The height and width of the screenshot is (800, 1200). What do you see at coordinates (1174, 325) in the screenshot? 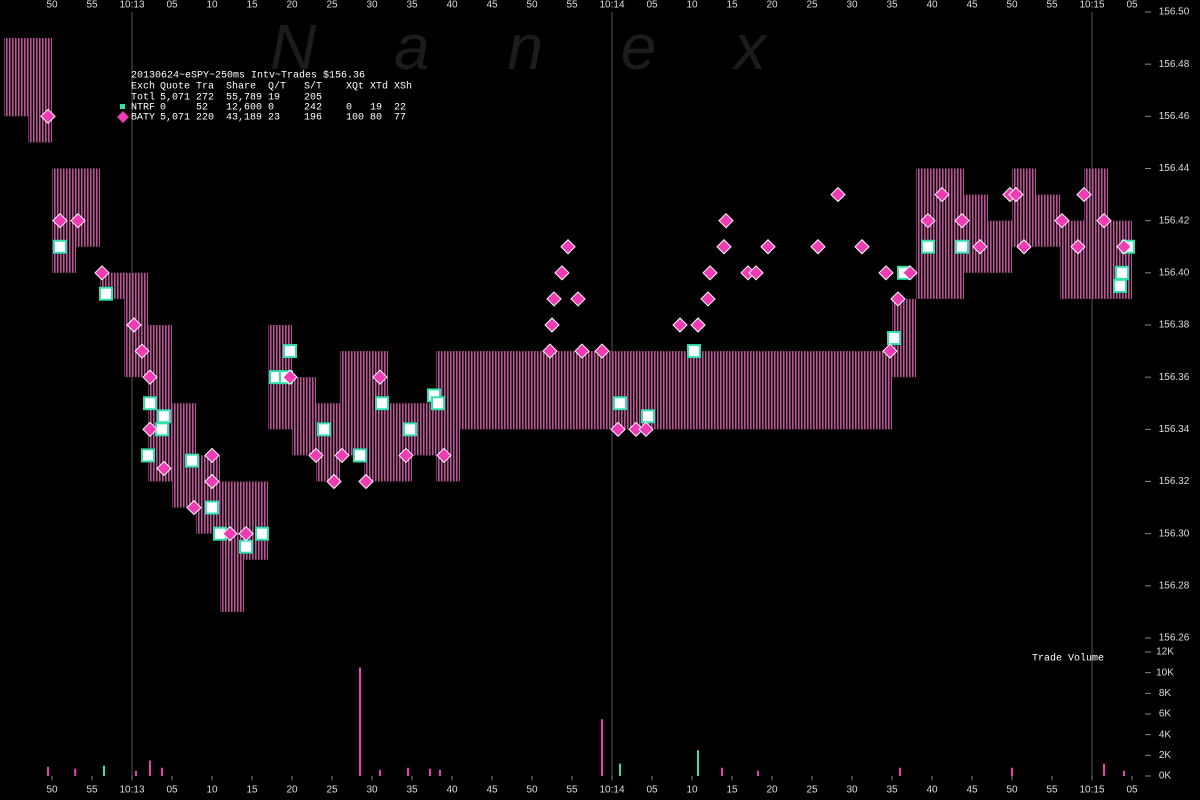
I see `y-tick-label: 156.38` at bounding box center [1174, 325].